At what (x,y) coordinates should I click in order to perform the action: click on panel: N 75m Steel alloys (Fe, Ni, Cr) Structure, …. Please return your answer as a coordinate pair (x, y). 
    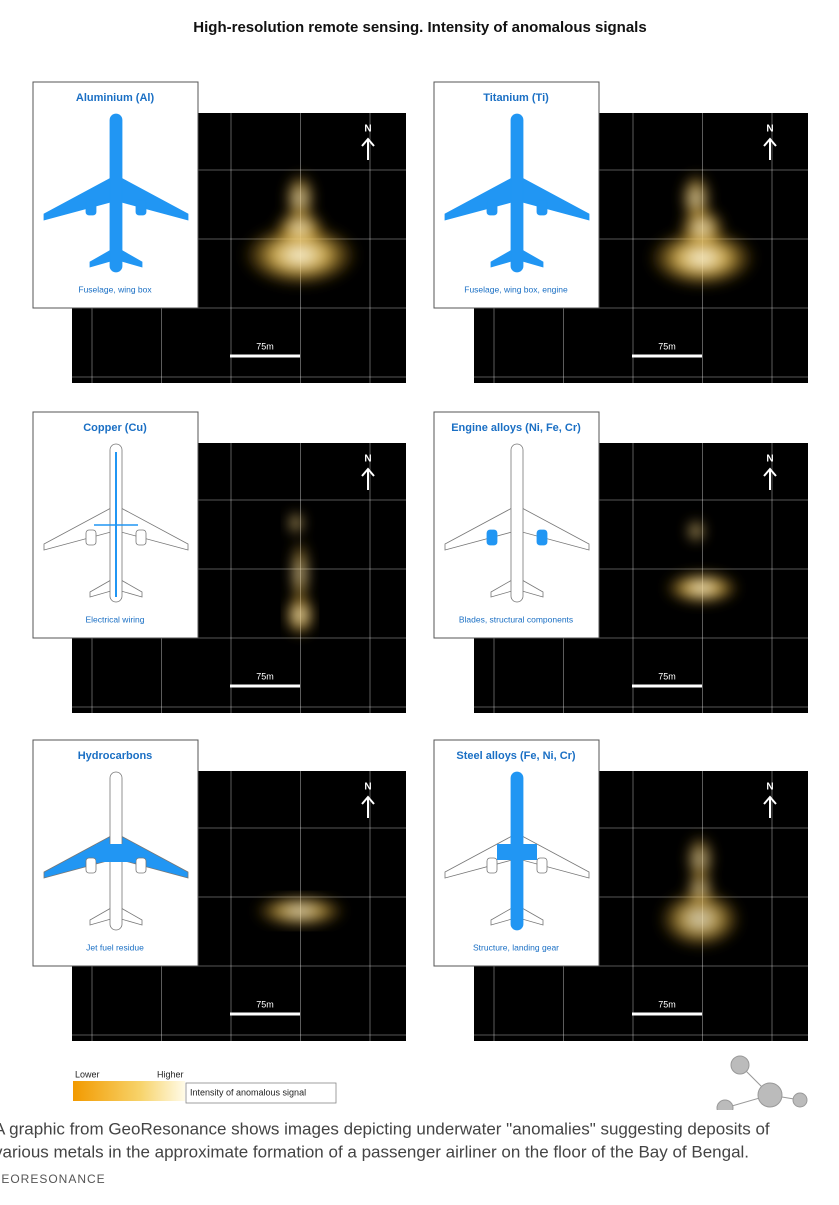
    Looking at the image, I should click on (620, 890).